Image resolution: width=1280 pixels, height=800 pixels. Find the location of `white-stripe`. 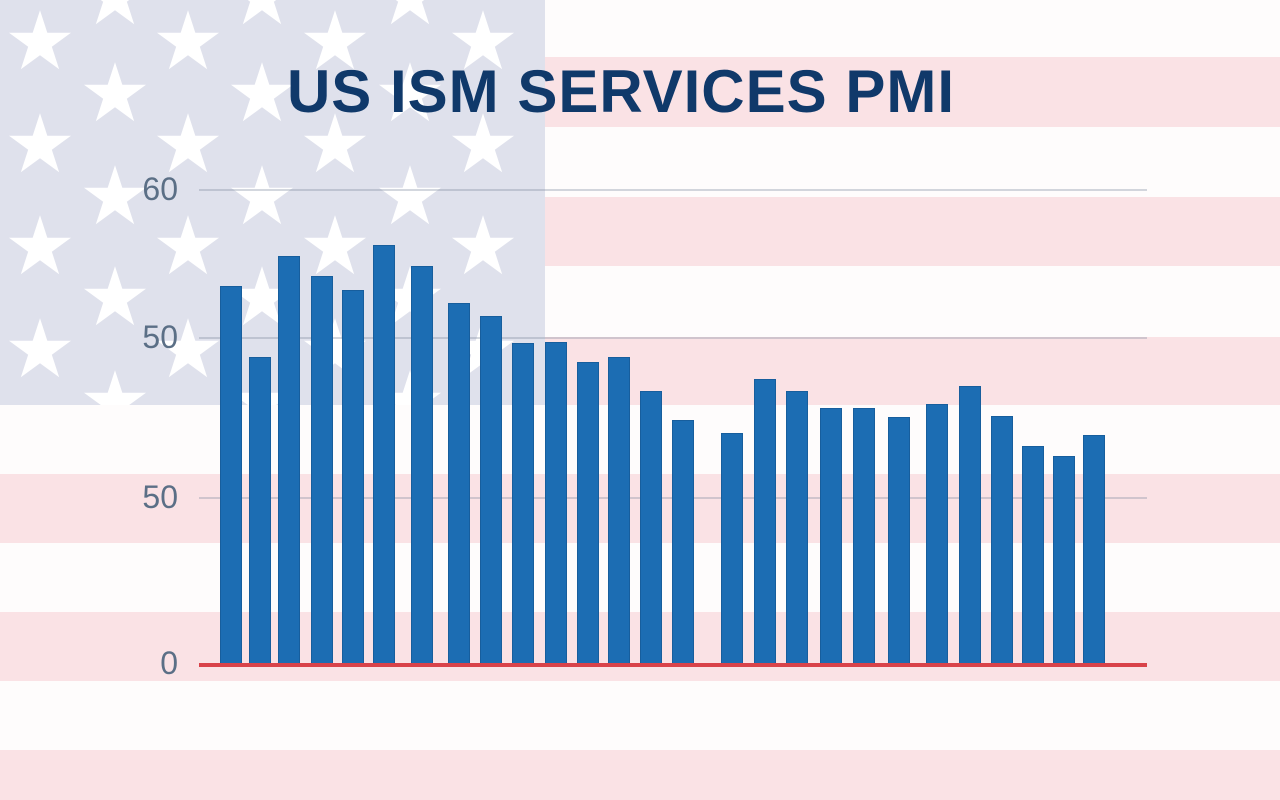

white-stripe is located at coordinates (640, 715).